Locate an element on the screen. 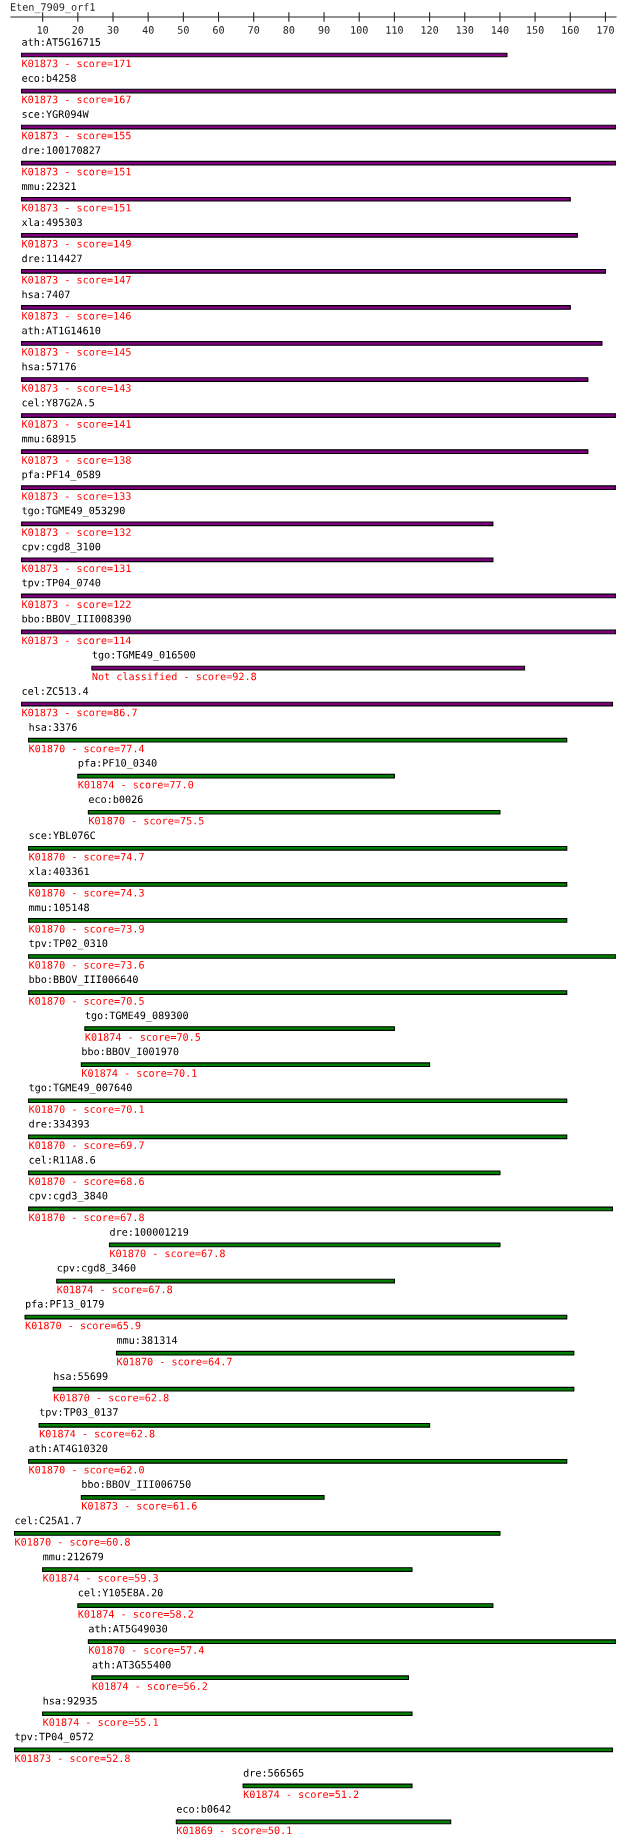 The width and height of the screenshot is (620, 1841). annotation: K01873 - score=122 is located at coordinates (76, 604).